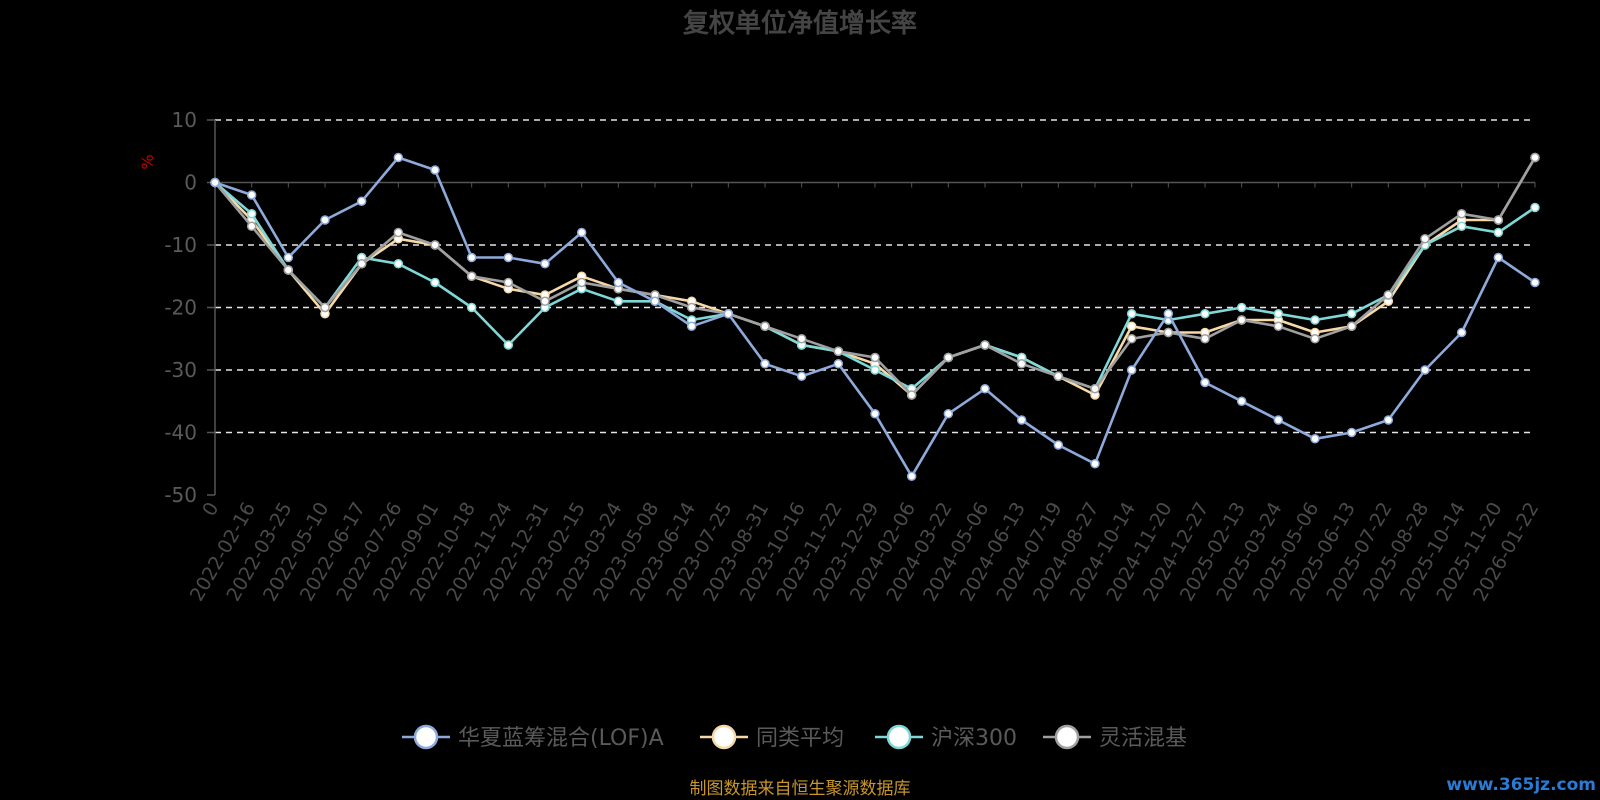 Image resolution: width=1600 pixels, height=800 pixels. I want to click on legend-item: 灵活混基, so click(1115, 737).